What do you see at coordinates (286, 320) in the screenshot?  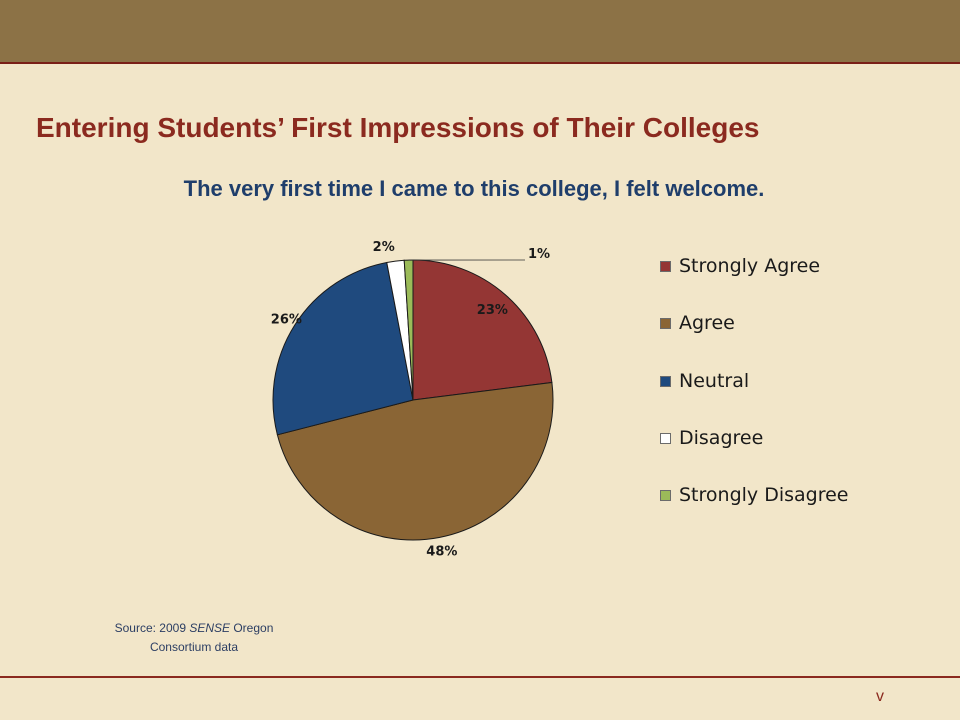 I see `data-label-neutral: 26%` at bounding box center [286, 320].